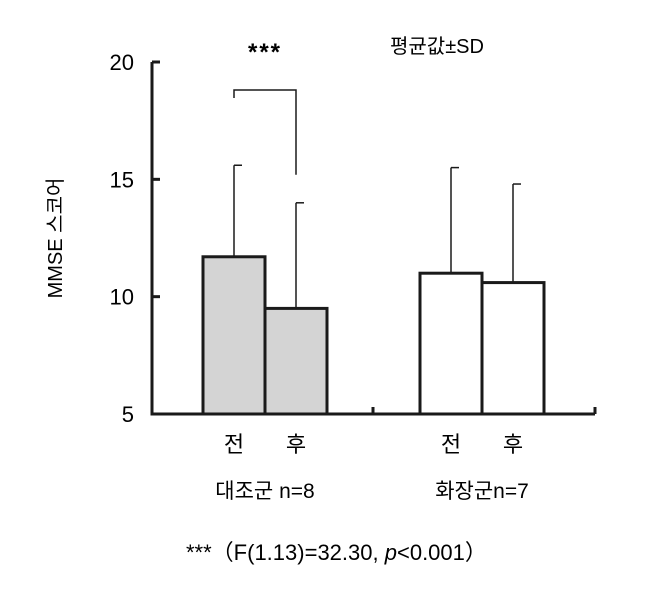  What do you see at coordinates (265, 132) in the screenshot?
I see `significance-bracket` at bounding box center [265, 132].